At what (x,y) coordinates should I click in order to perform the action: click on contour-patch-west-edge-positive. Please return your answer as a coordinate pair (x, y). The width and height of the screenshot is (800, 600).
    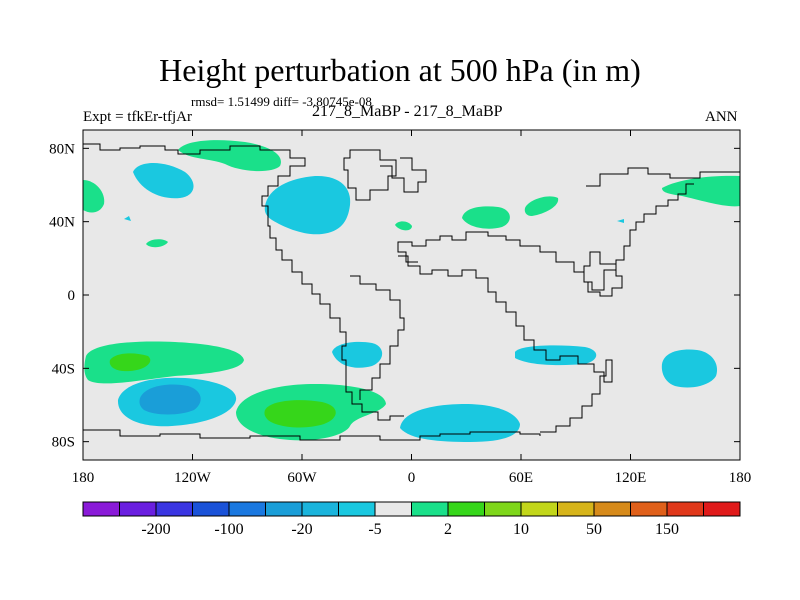
    Looking at the image, I should click on (94, 196).